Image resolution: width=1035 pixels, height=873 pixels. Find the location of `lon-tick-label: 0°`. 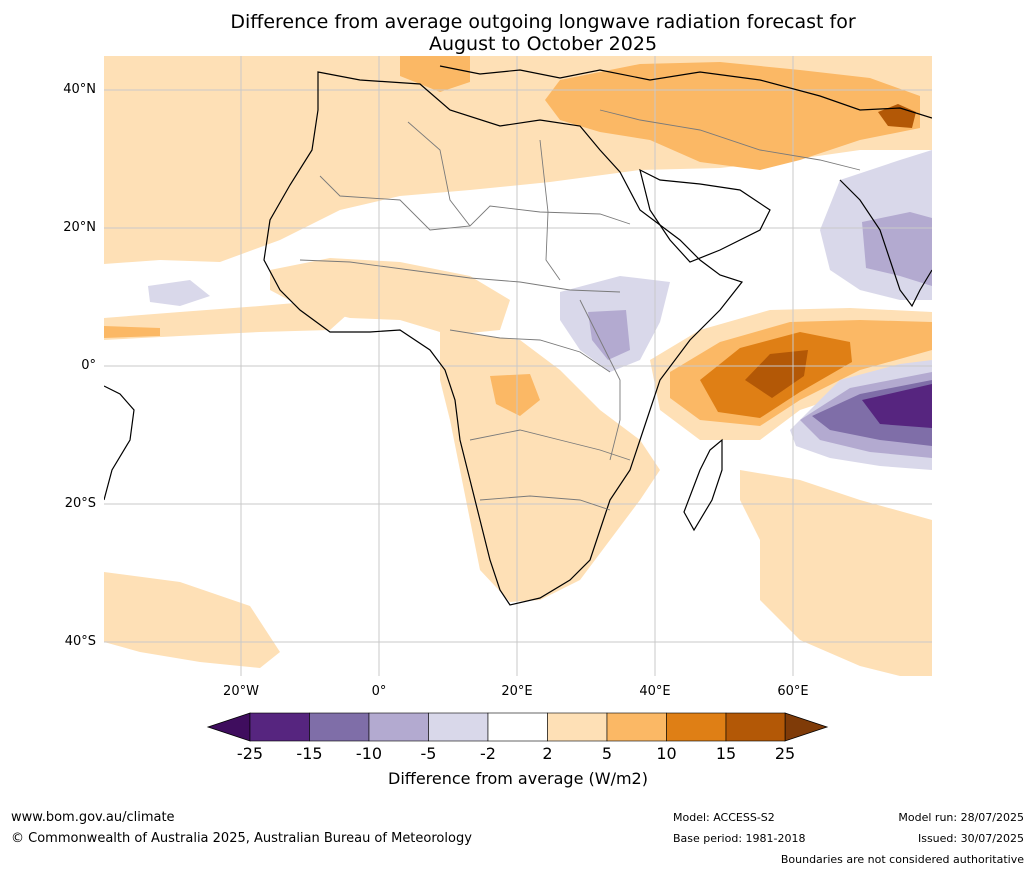

lon-tick-label: 0° is located at coordinates (379, 691).